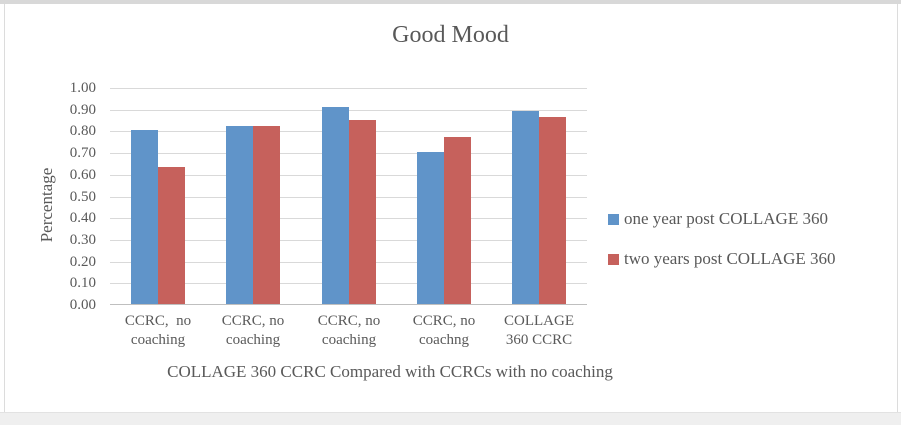 The image size is (901, 425). Describe the element at coordinates (82, 88) in the screenshot. I see `y-tick-label: 1.00` at that location.